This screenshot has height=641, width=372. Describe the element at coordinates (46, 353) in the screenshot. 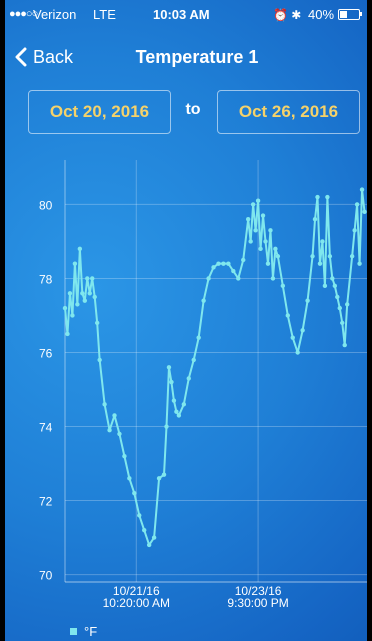

I see `y-tick-label: 76` at that location.